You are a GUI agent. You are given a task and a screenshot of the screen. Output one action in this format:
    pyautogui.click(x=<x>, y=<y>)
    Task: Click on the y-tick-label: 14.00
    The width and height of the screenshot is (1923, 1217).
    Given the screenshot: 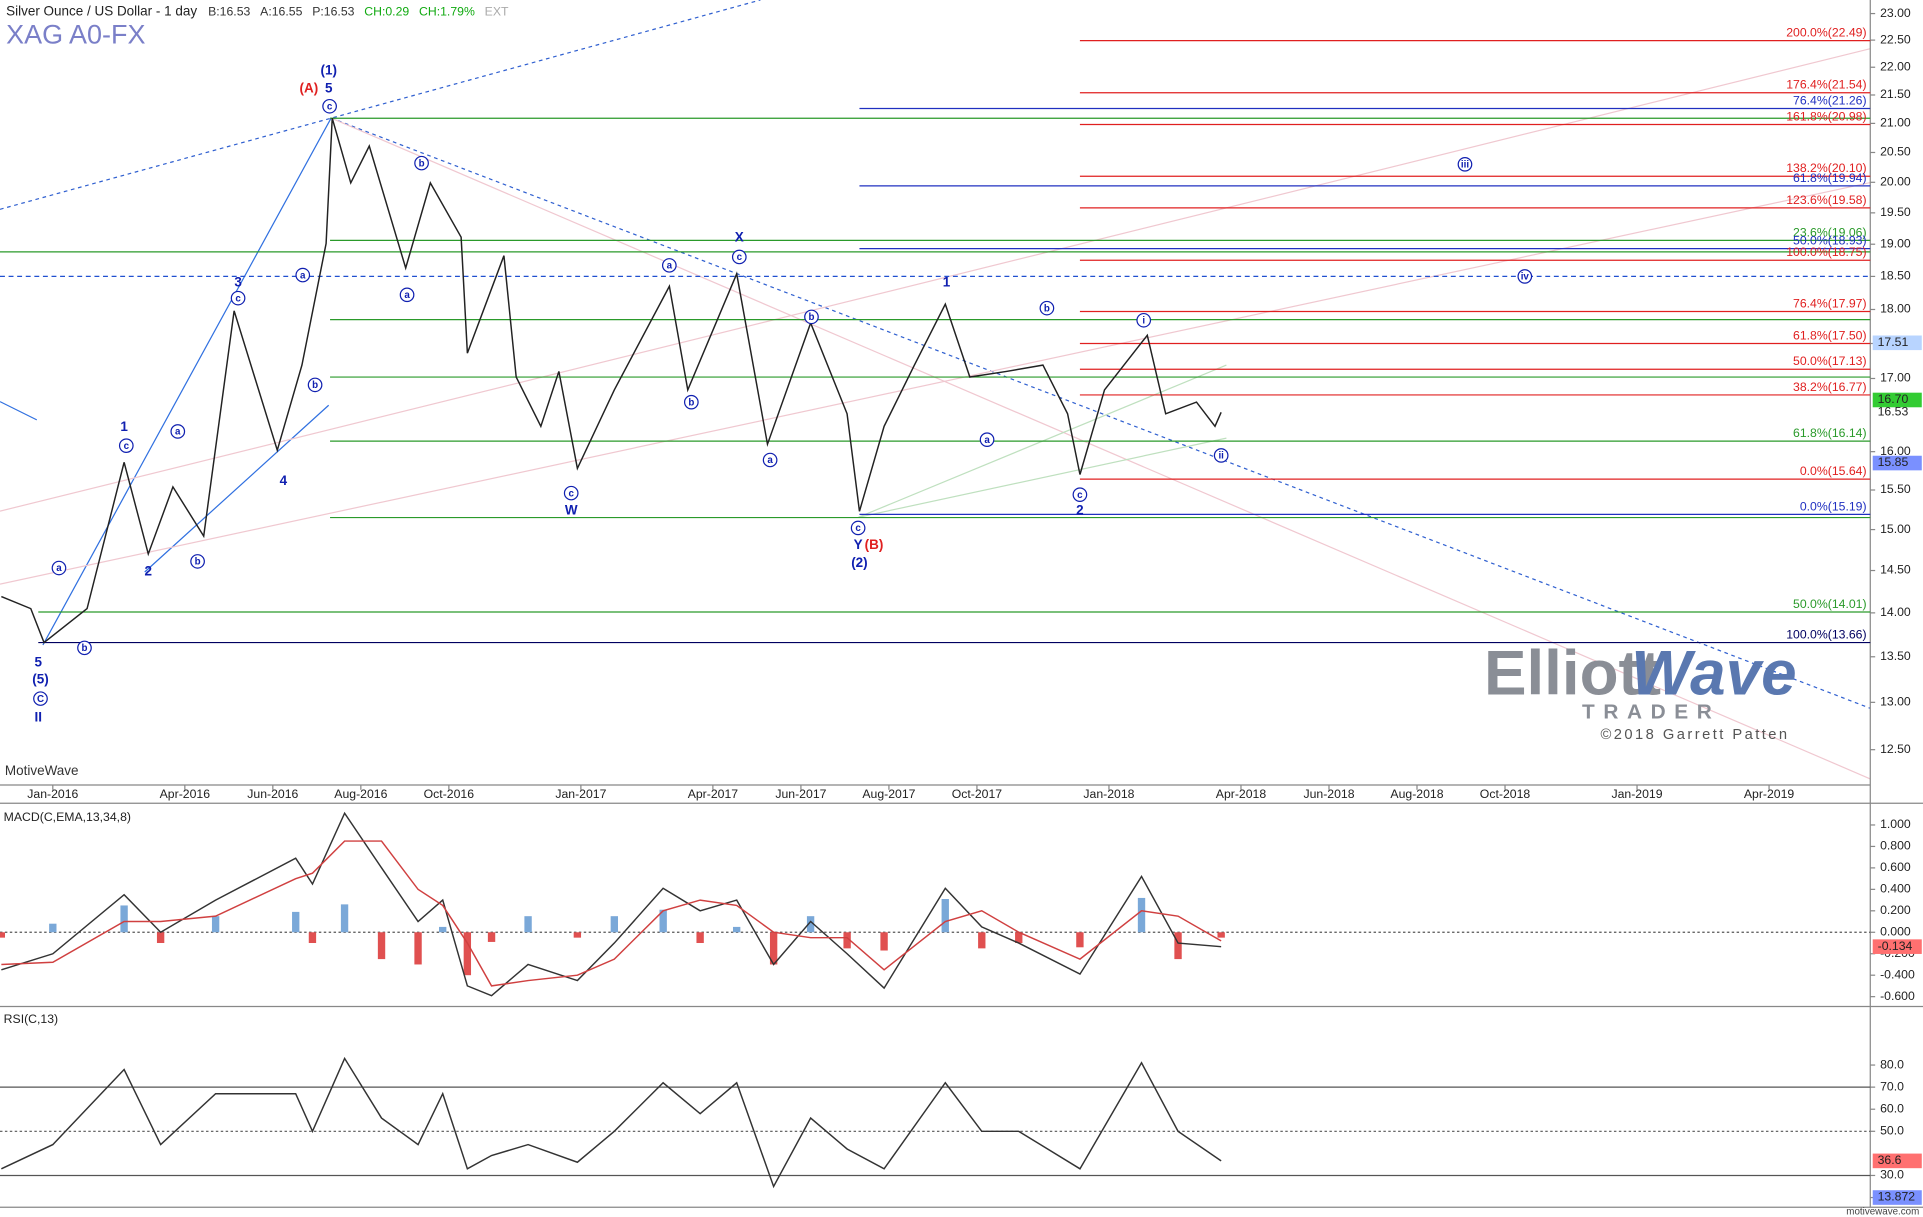 What is the action you would take?
    pyautogui.click(x=1895, y=612)
    